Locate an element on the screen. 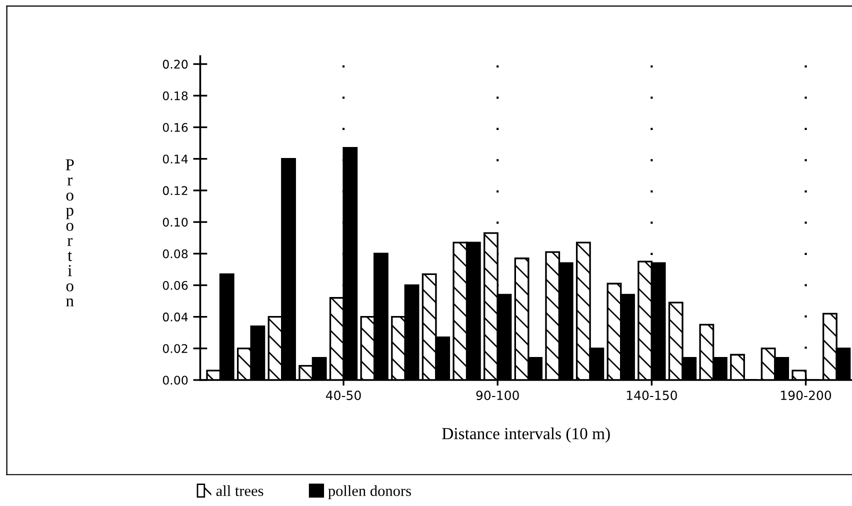 Image resolution: width=852 pixels, height=506 pixels. y-tick-label: 0.12 is located at coordinates (175, 191).